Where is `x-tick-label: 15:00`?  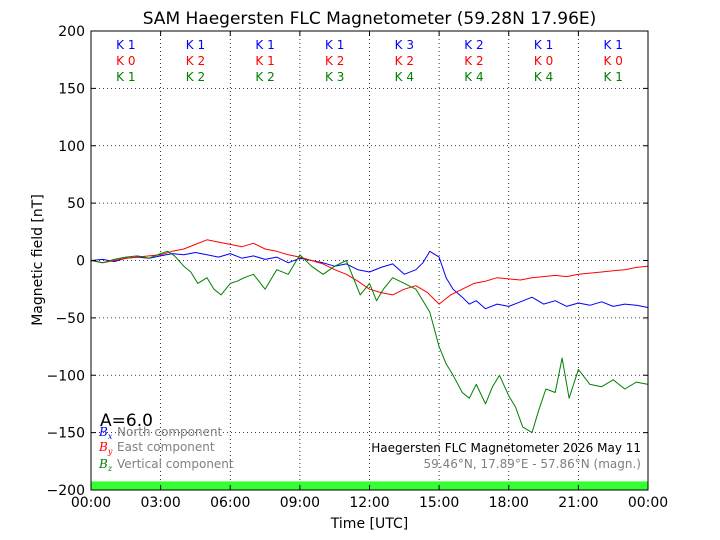
x-tick-label: 15:00 is located at coordinates (439, 503).